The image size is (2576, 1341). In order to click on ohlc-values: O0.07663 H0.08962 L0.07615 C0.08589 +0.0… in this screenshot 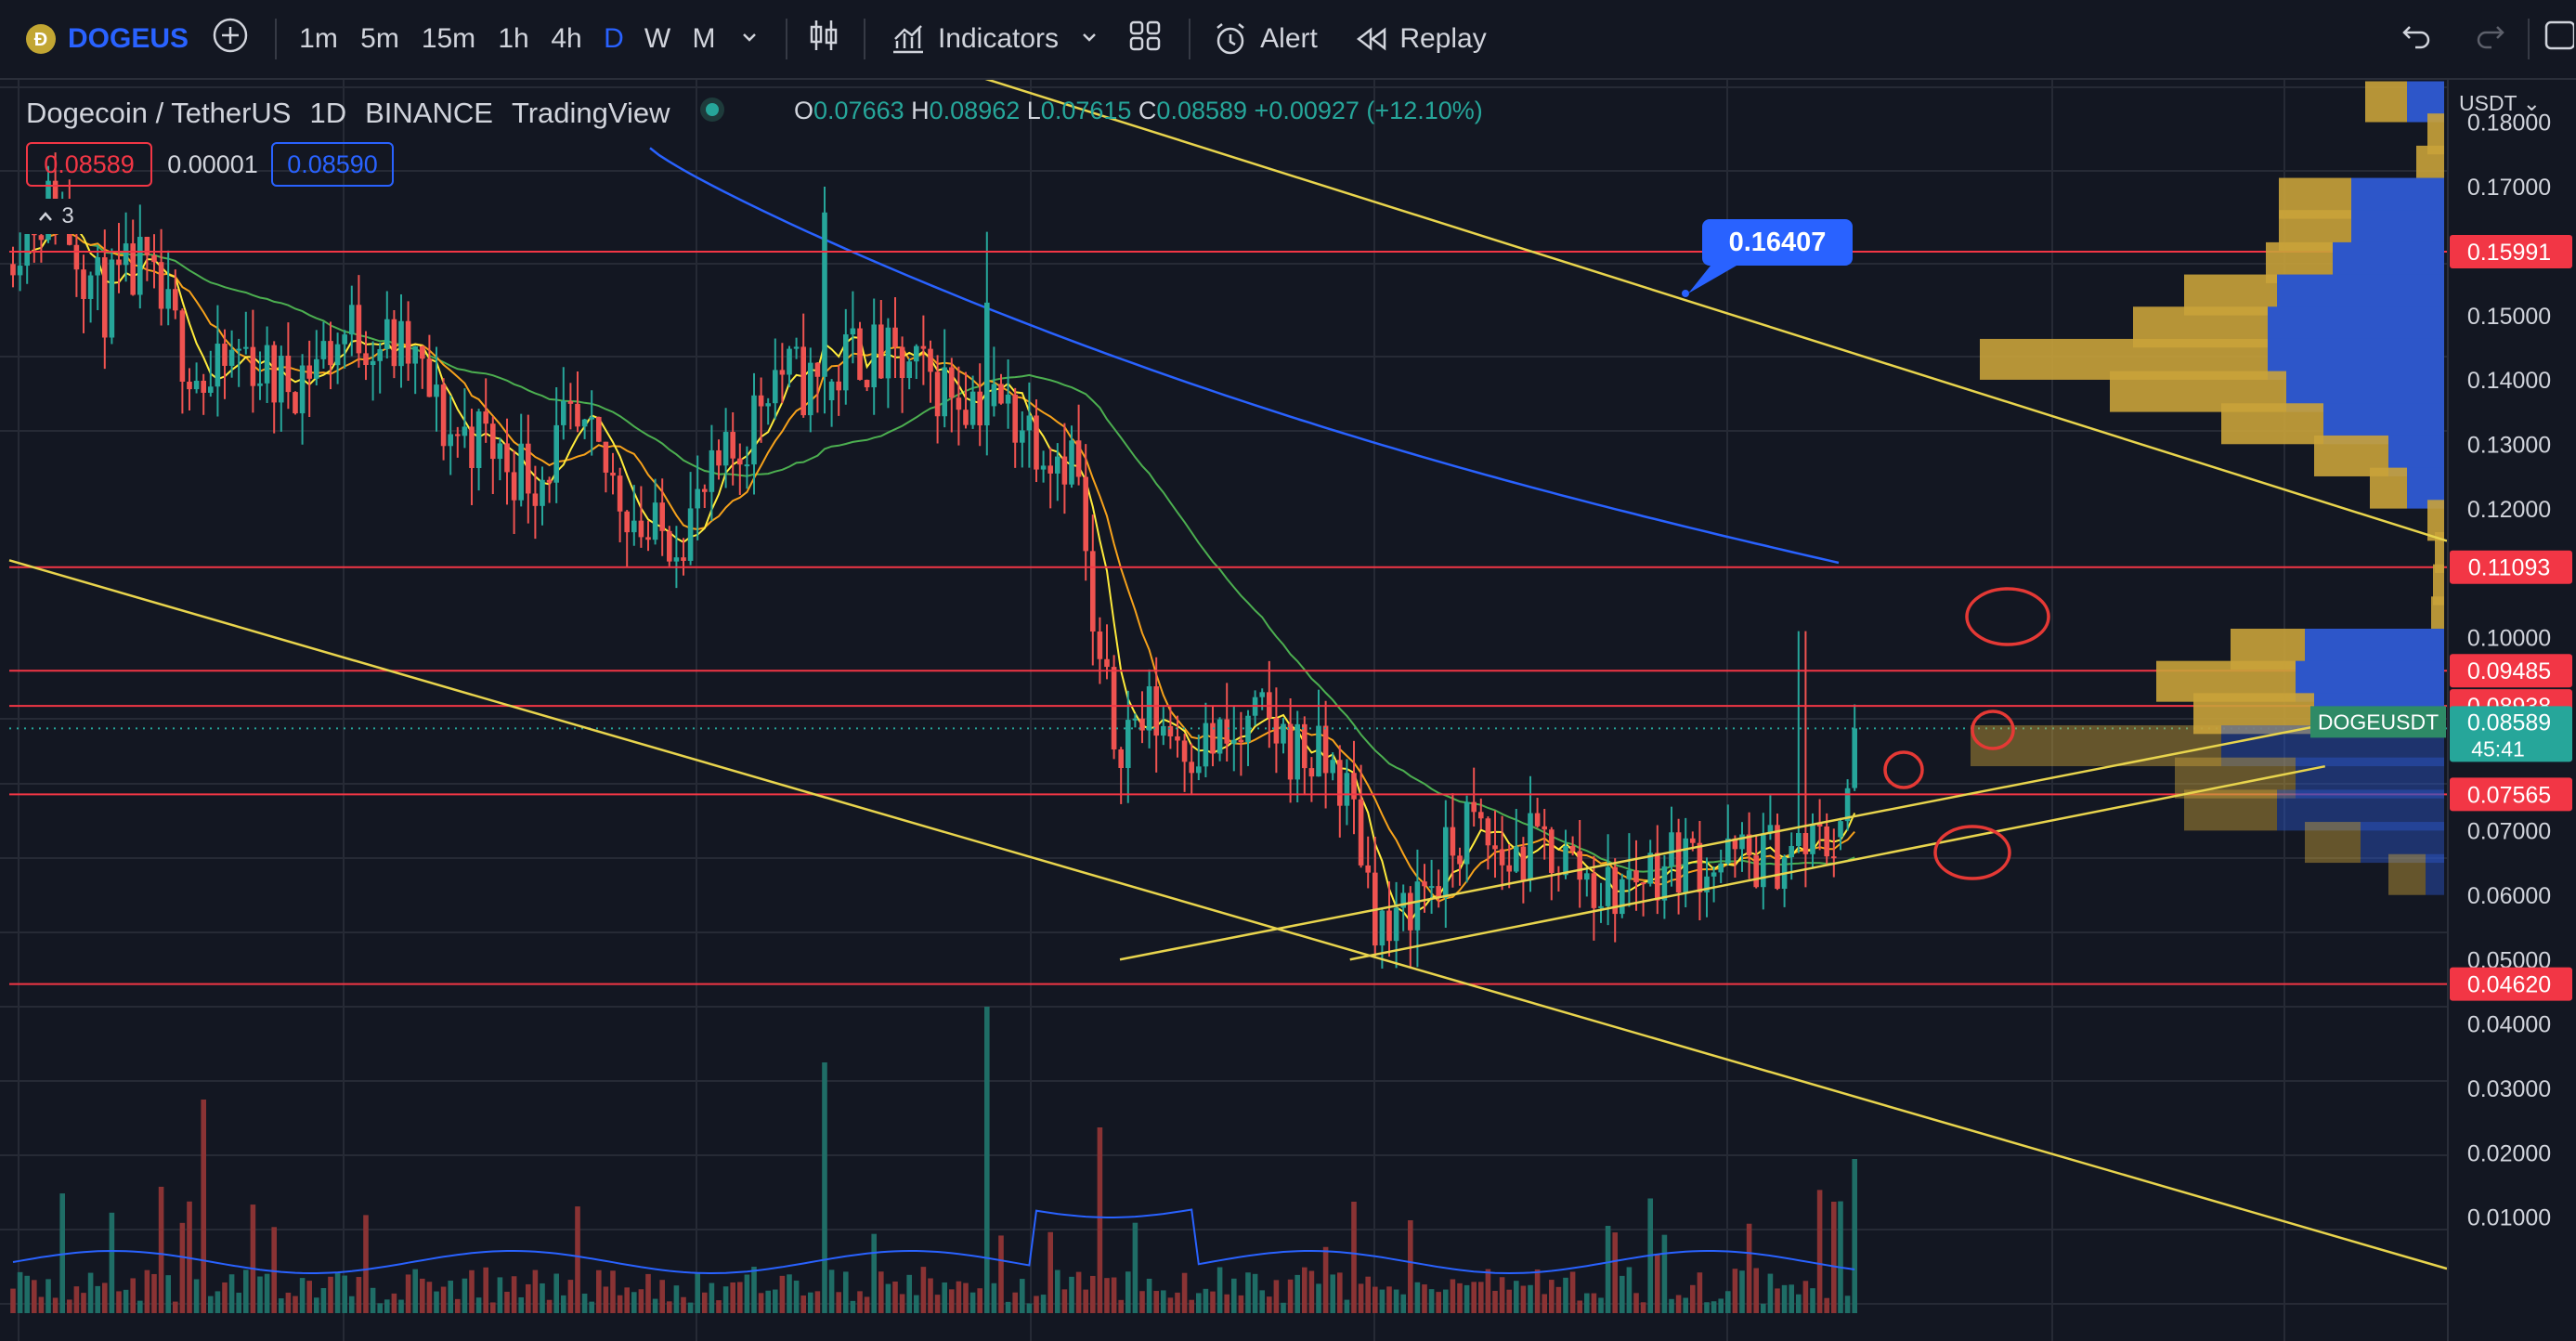, I will do `click(1138, 111)`.